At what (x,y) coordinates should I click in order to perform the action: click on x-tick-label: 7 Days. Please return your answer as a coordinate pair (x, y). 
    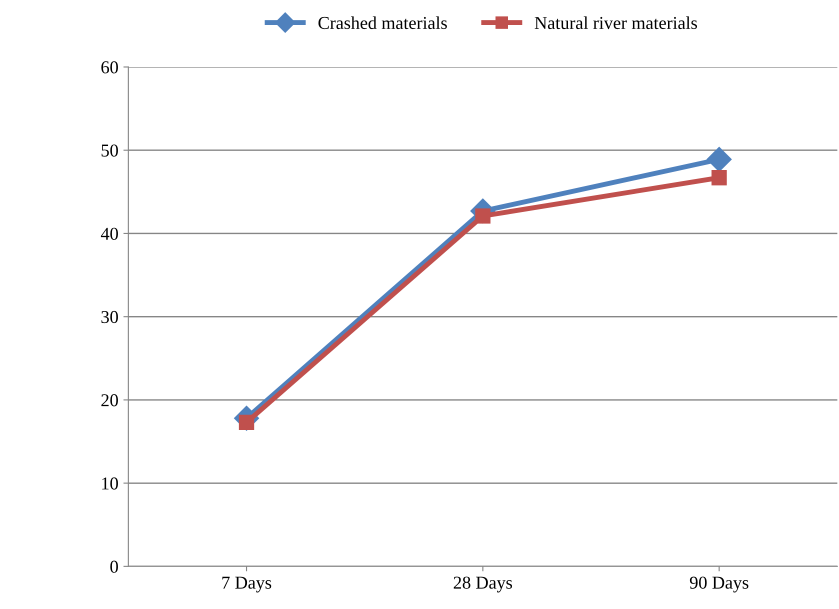
    Looking at the image, I should click on (247, 584).